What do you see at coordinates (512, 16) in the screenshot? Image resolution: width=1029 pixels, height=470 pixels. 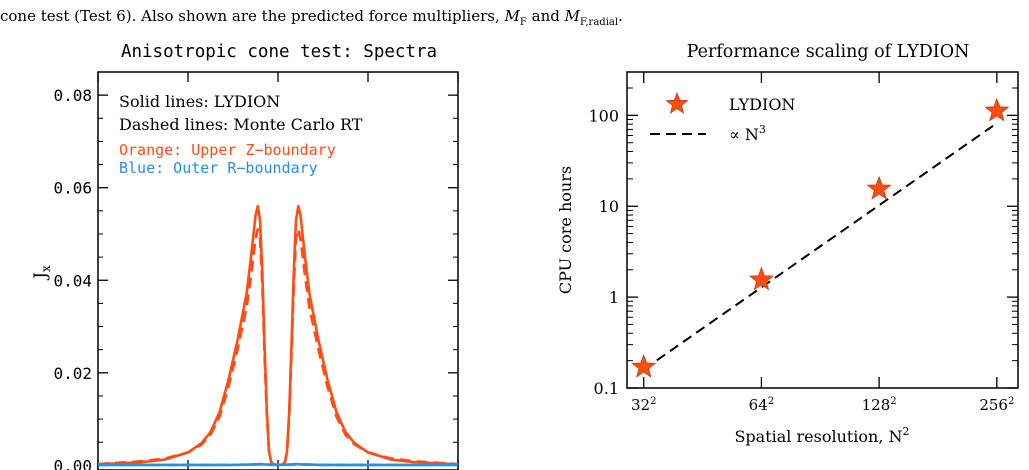 I see `caption-mf: M` at bounding box center [512, 16].